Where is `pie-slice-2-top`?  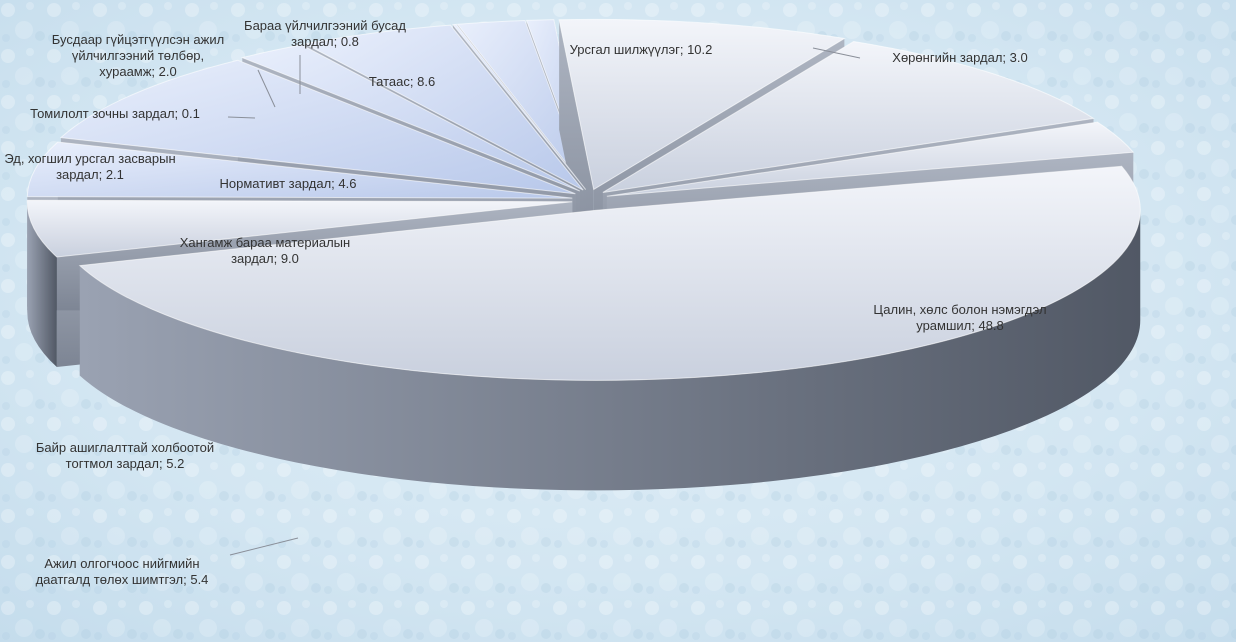 pie-slice-2-top is located at coordinates (299, 228).